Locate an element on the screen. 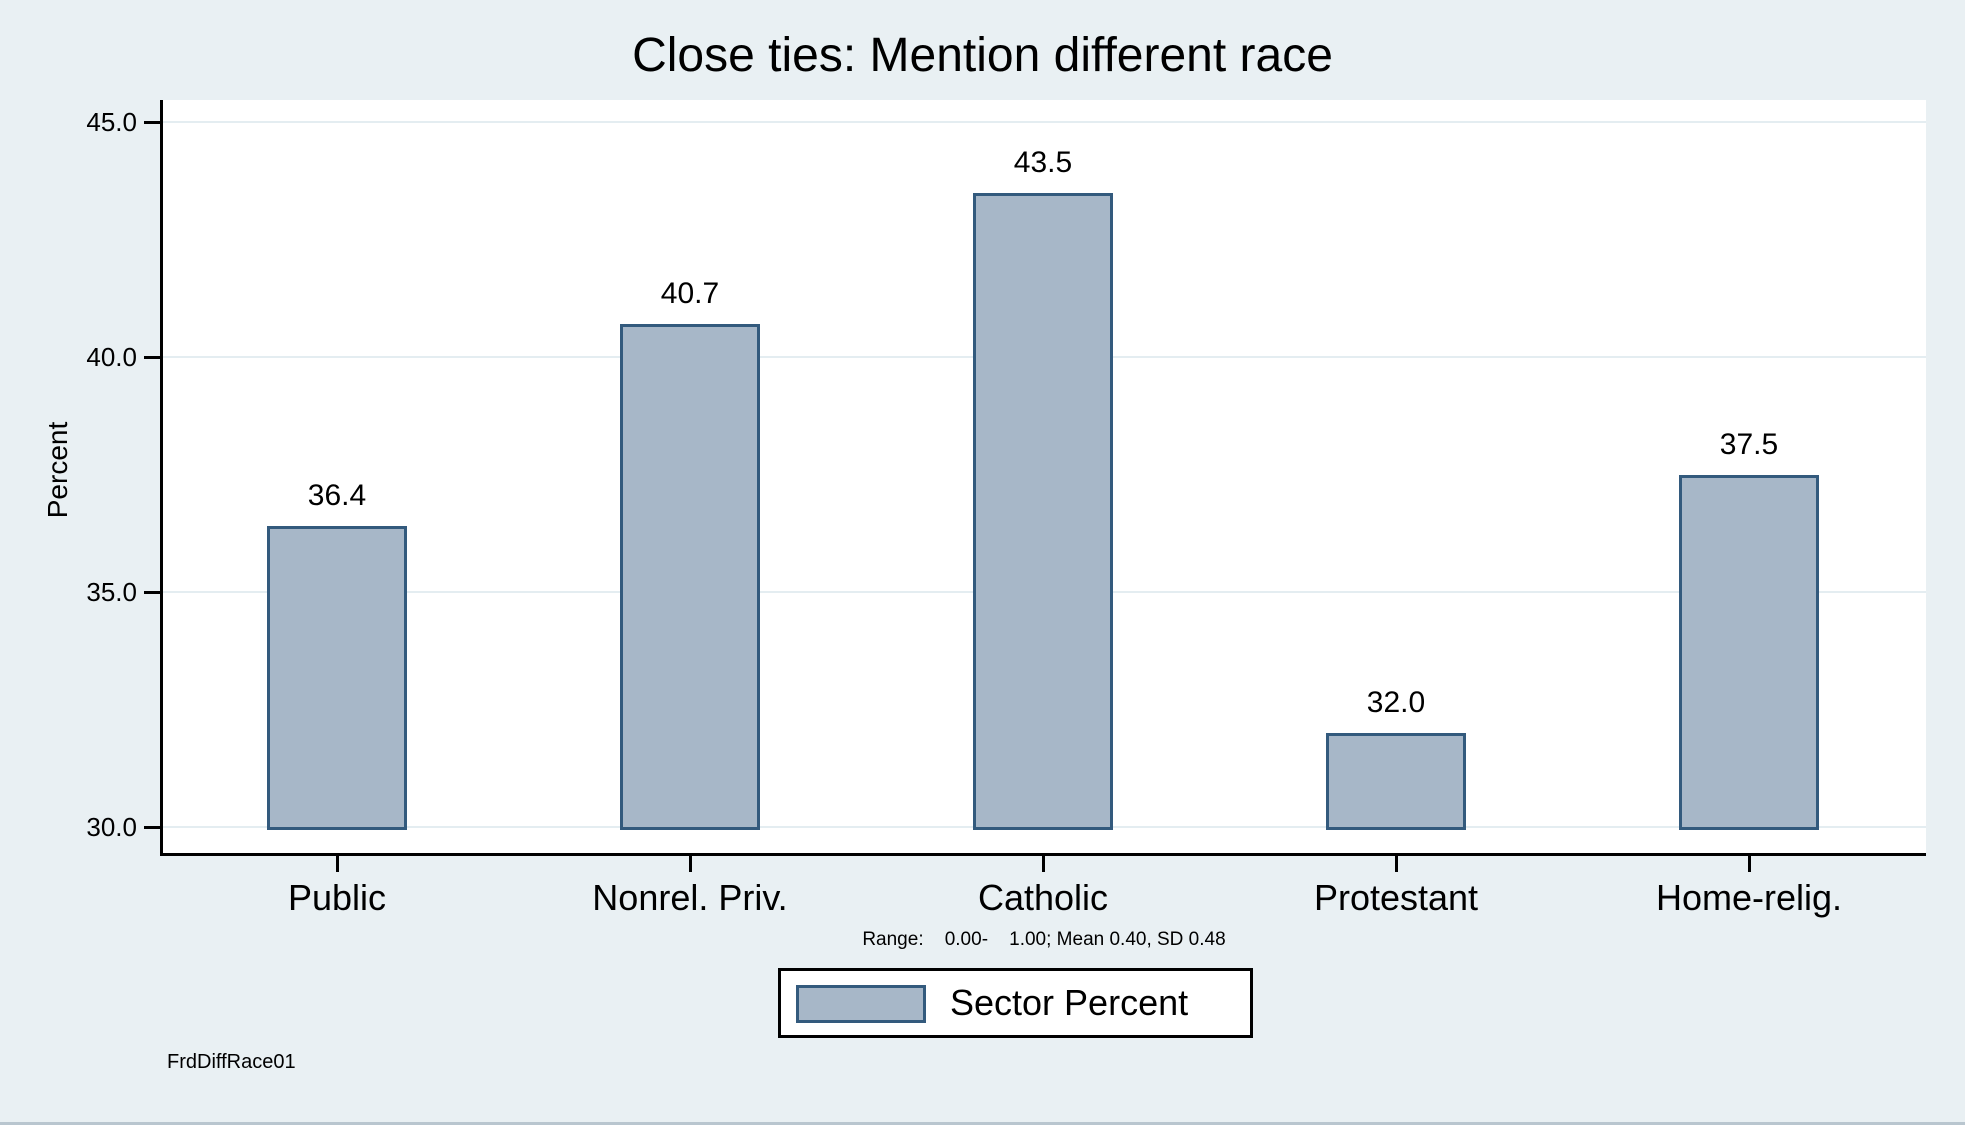 The width and height of the screenshot is (1965, 1125). y-tick-label: 35.0 is located at coordinates (111, 592).